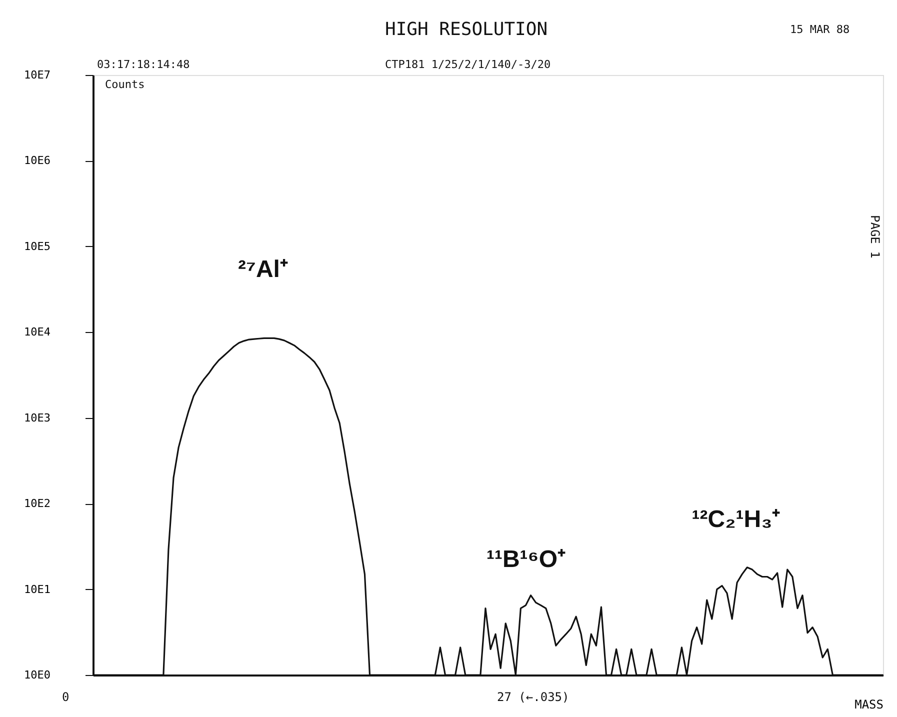  What do you see at coordinates (37, 675) in the screenshot?
I see `y-tick-label: 10E0` at bounding box center [37, 675].